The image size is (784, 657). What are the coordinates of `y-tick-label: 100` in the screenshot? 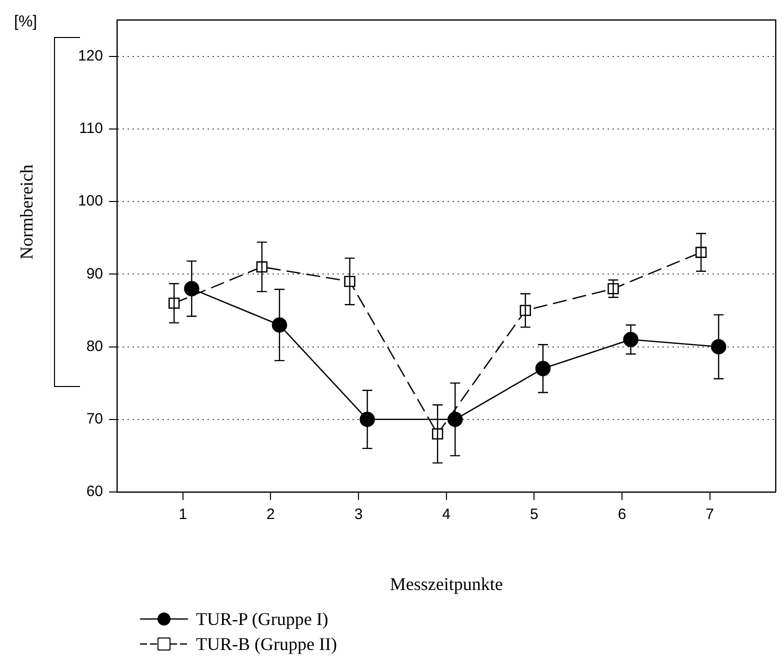 It's located at (90, 201).